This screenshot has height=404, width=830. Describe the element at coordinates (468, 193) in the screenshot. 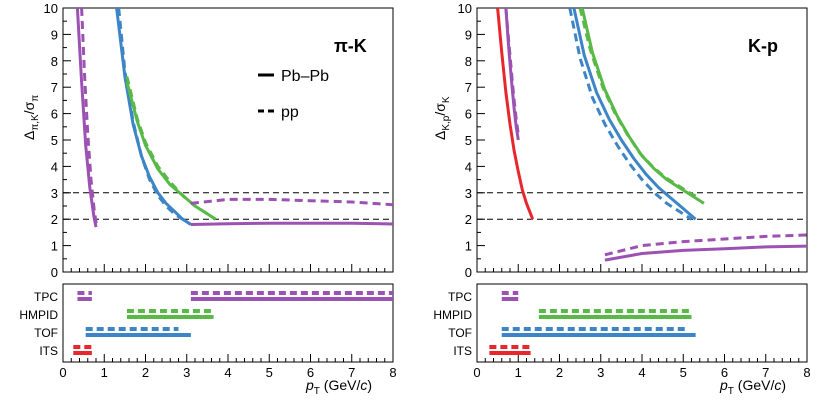

I see `right-y-tick-label: 3` at that location.